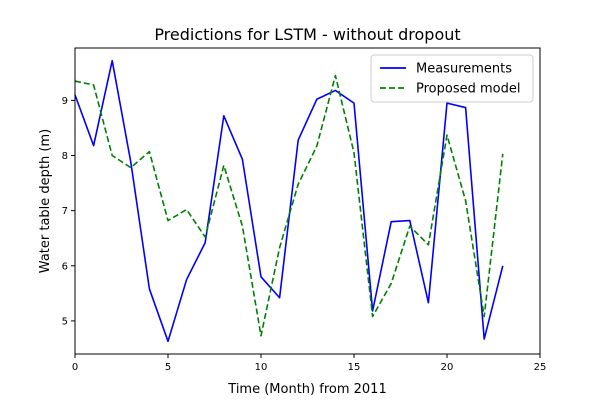  I want to click on legend-box, so click(452, 78).